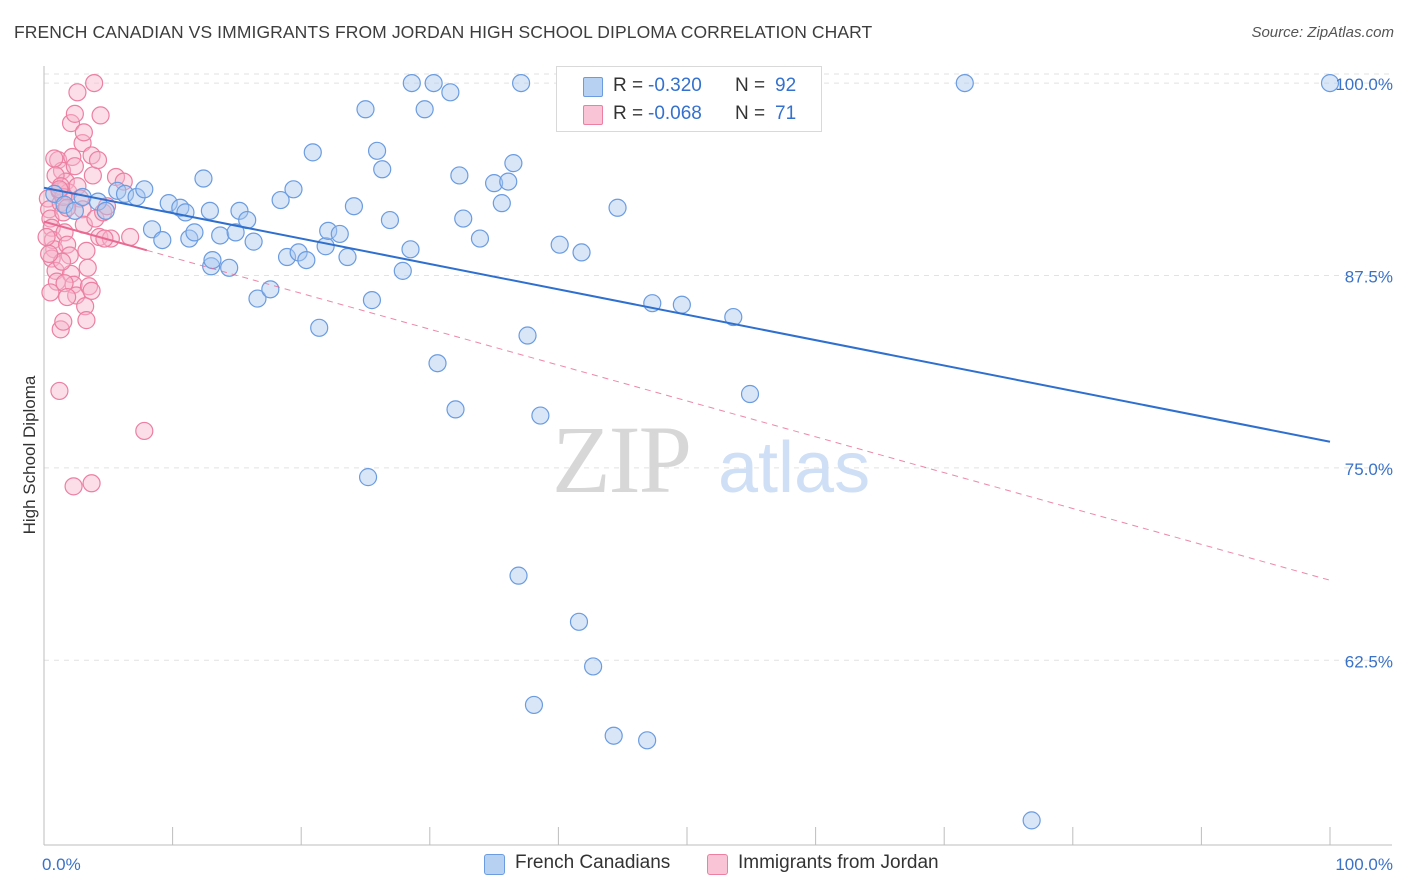 The image size is (1406, 892). Describe the element at coordinates (717, 864) in the screenshot. I see `legend-swatch-pink` at that location.